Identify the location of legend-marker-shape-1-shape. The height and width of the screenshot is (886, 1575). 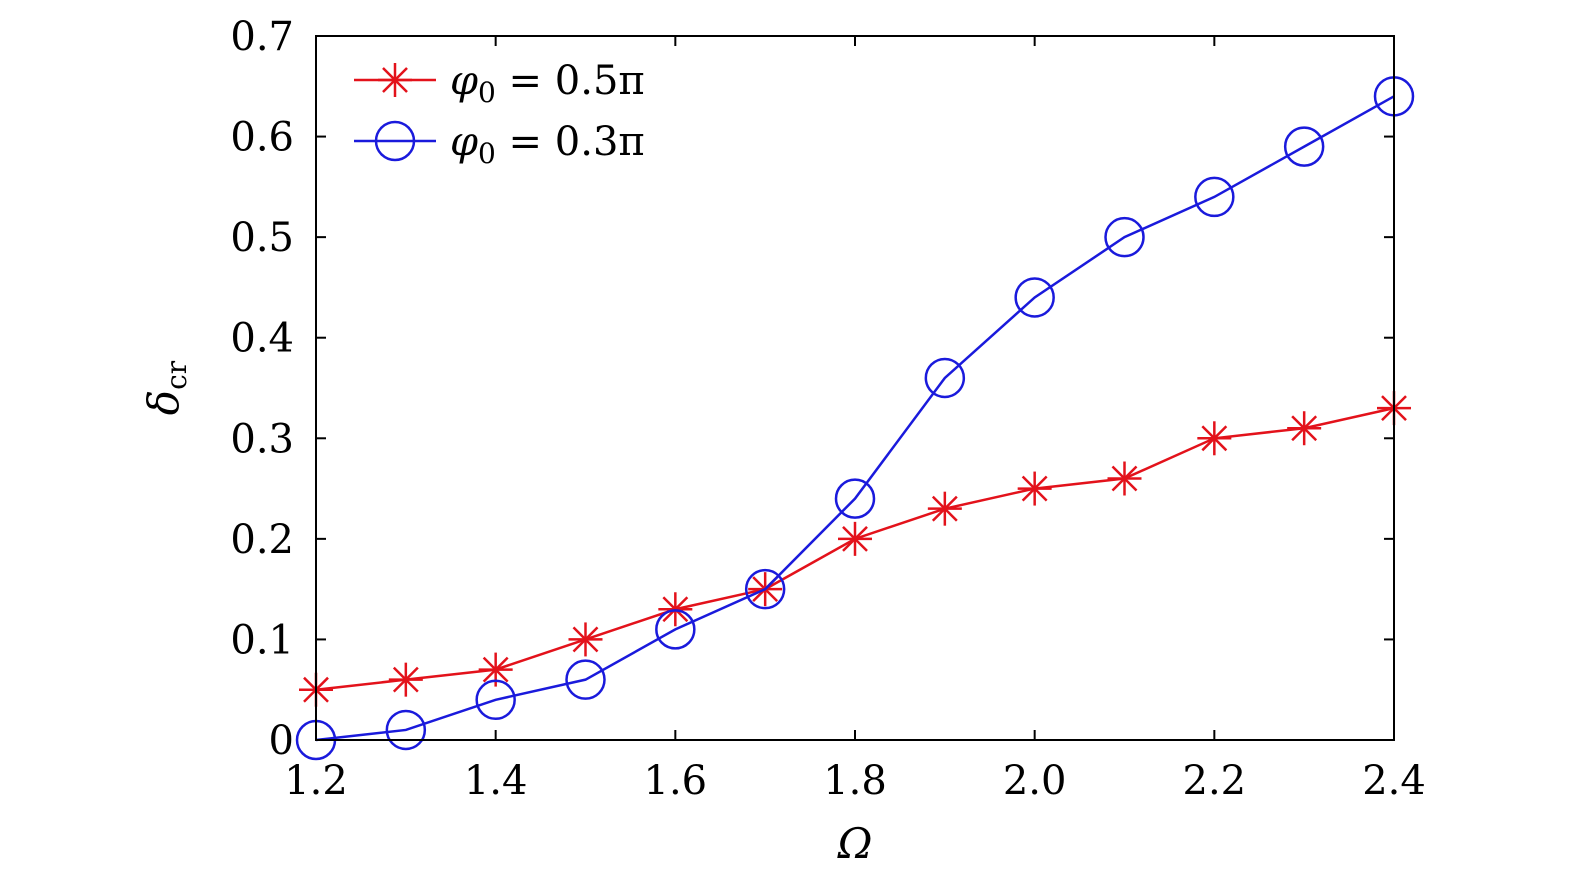
(395, 141).